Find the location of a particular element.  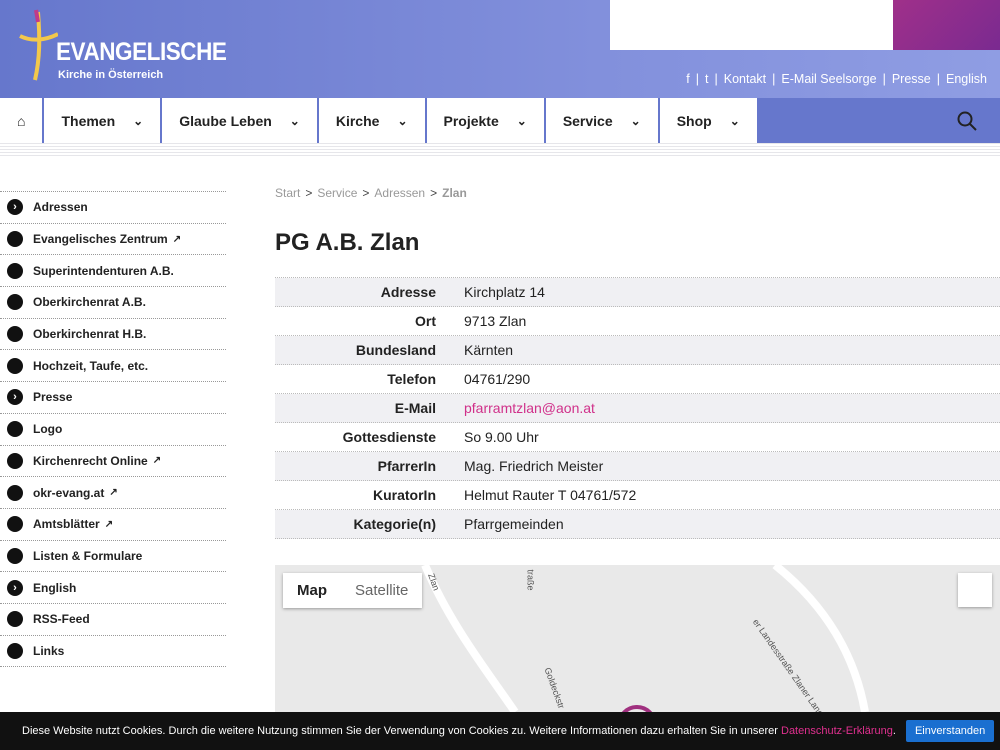

sidebar-item: Links is located at coordinates (113, 652).